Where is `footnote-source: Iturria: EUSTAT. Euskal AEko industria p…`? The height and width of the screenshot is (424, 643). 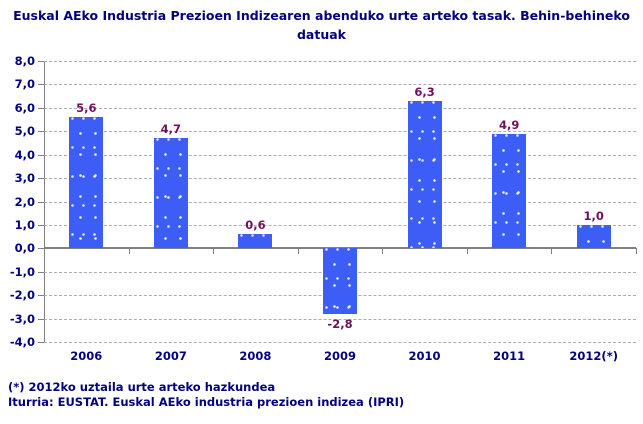
footnote-source: Iturria: EUSTAT. Euskal AEko industria p… is located at coordinates (206, 402).